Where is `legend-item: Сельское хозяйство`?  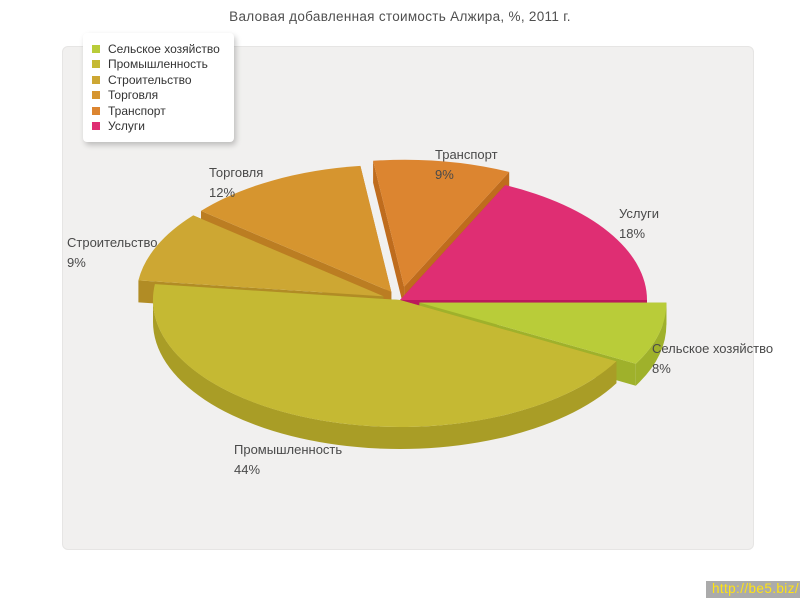 legend-item: Сельское хозяйство is located at coordinates (156, 49).